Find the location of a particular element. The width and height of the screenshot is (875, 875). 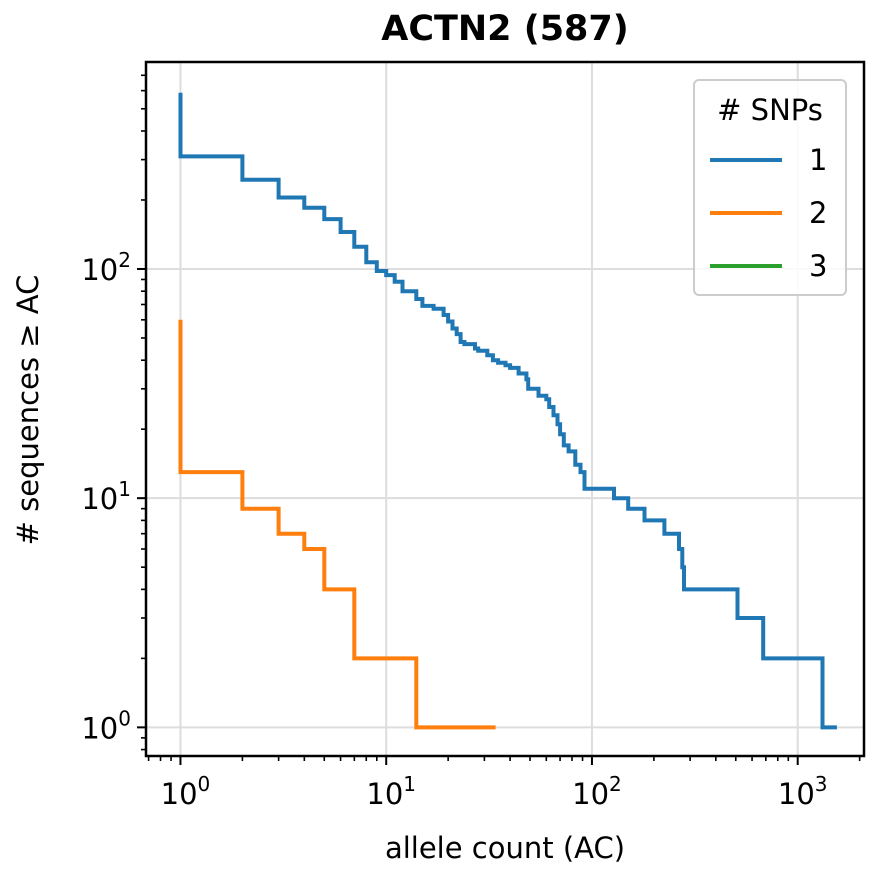

legend: # SNPs 1 2 3 is located at coordinates (770, 187).